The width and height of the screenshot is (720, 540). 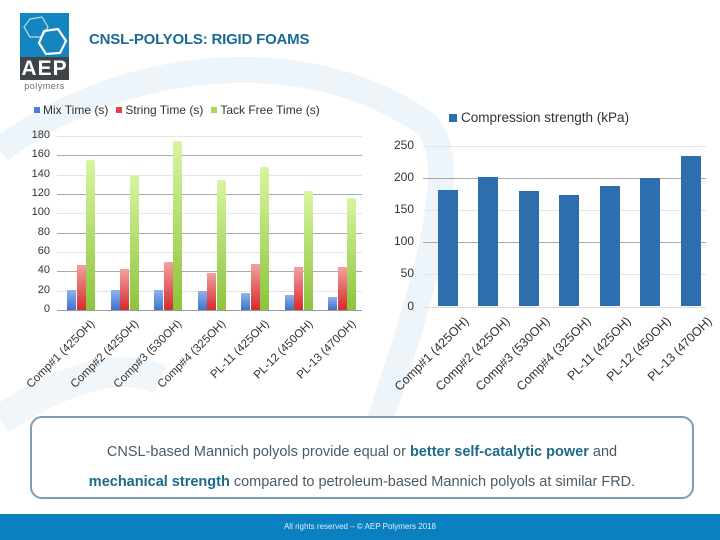 I want to click on page-title: CNSL-POLYOLS: RIGID FOAMS, so click(x=199, y=39).